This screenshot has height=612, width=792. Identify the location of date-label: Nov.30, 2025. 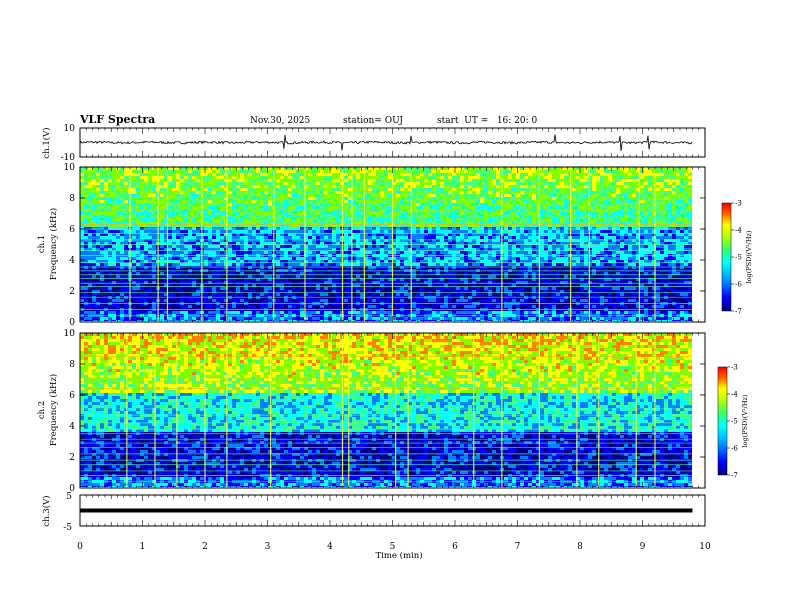
(280, 121).